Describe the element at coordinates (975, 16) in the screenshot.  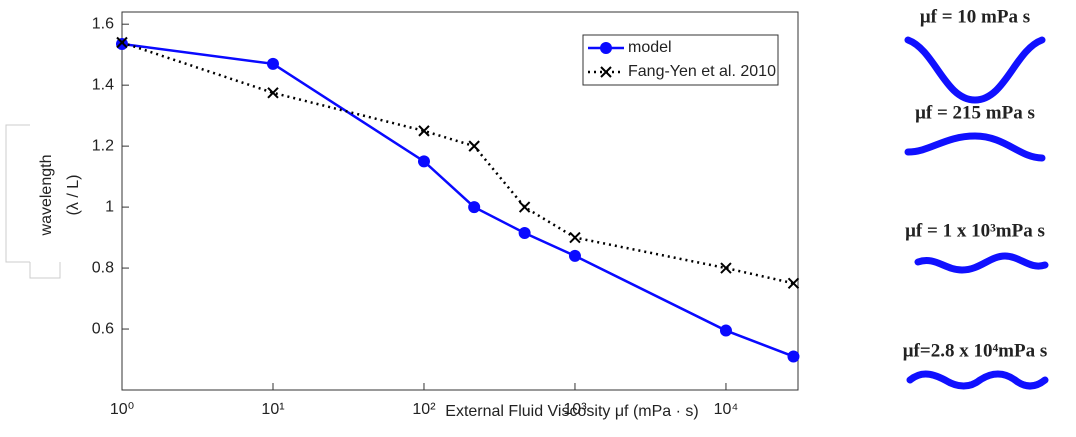
I see `annotation: μf = 10 mPa s` at that location.